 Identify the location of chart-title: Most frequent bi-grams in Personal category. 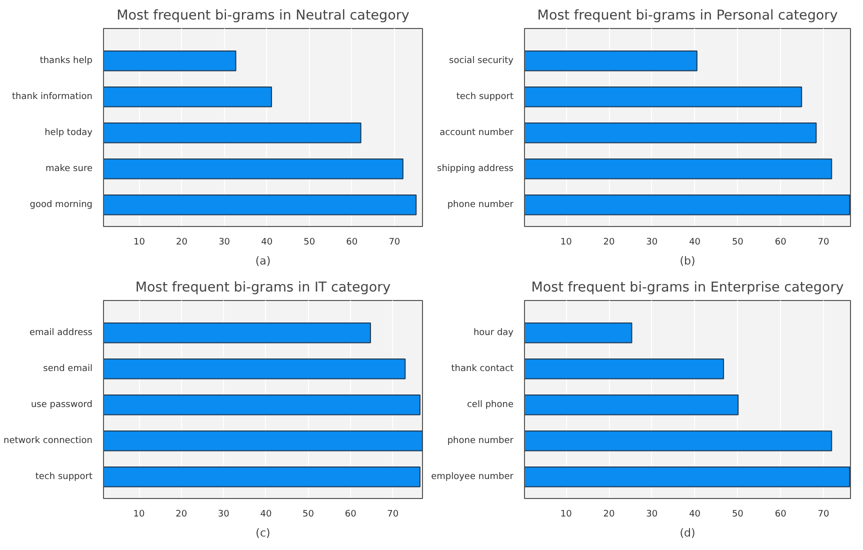
(687, 16).